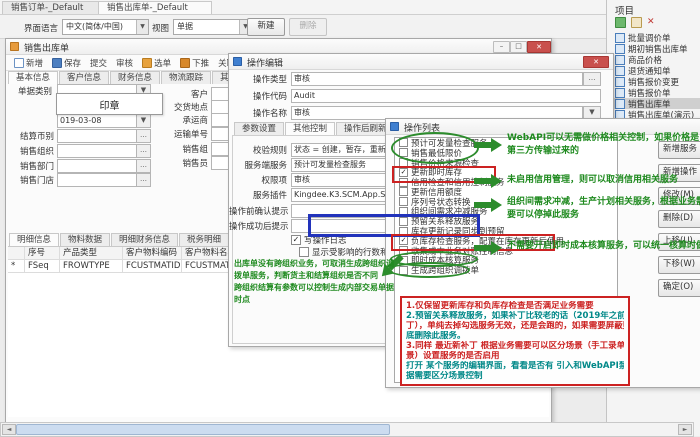 Image resolution: width=700 pixels, height=437 pixels. What do you see at coordinates (506, 143) in the screenshot?
I see `svc-available-qty-check: 预计可发量检查服务` at bounding box center [506, 143].